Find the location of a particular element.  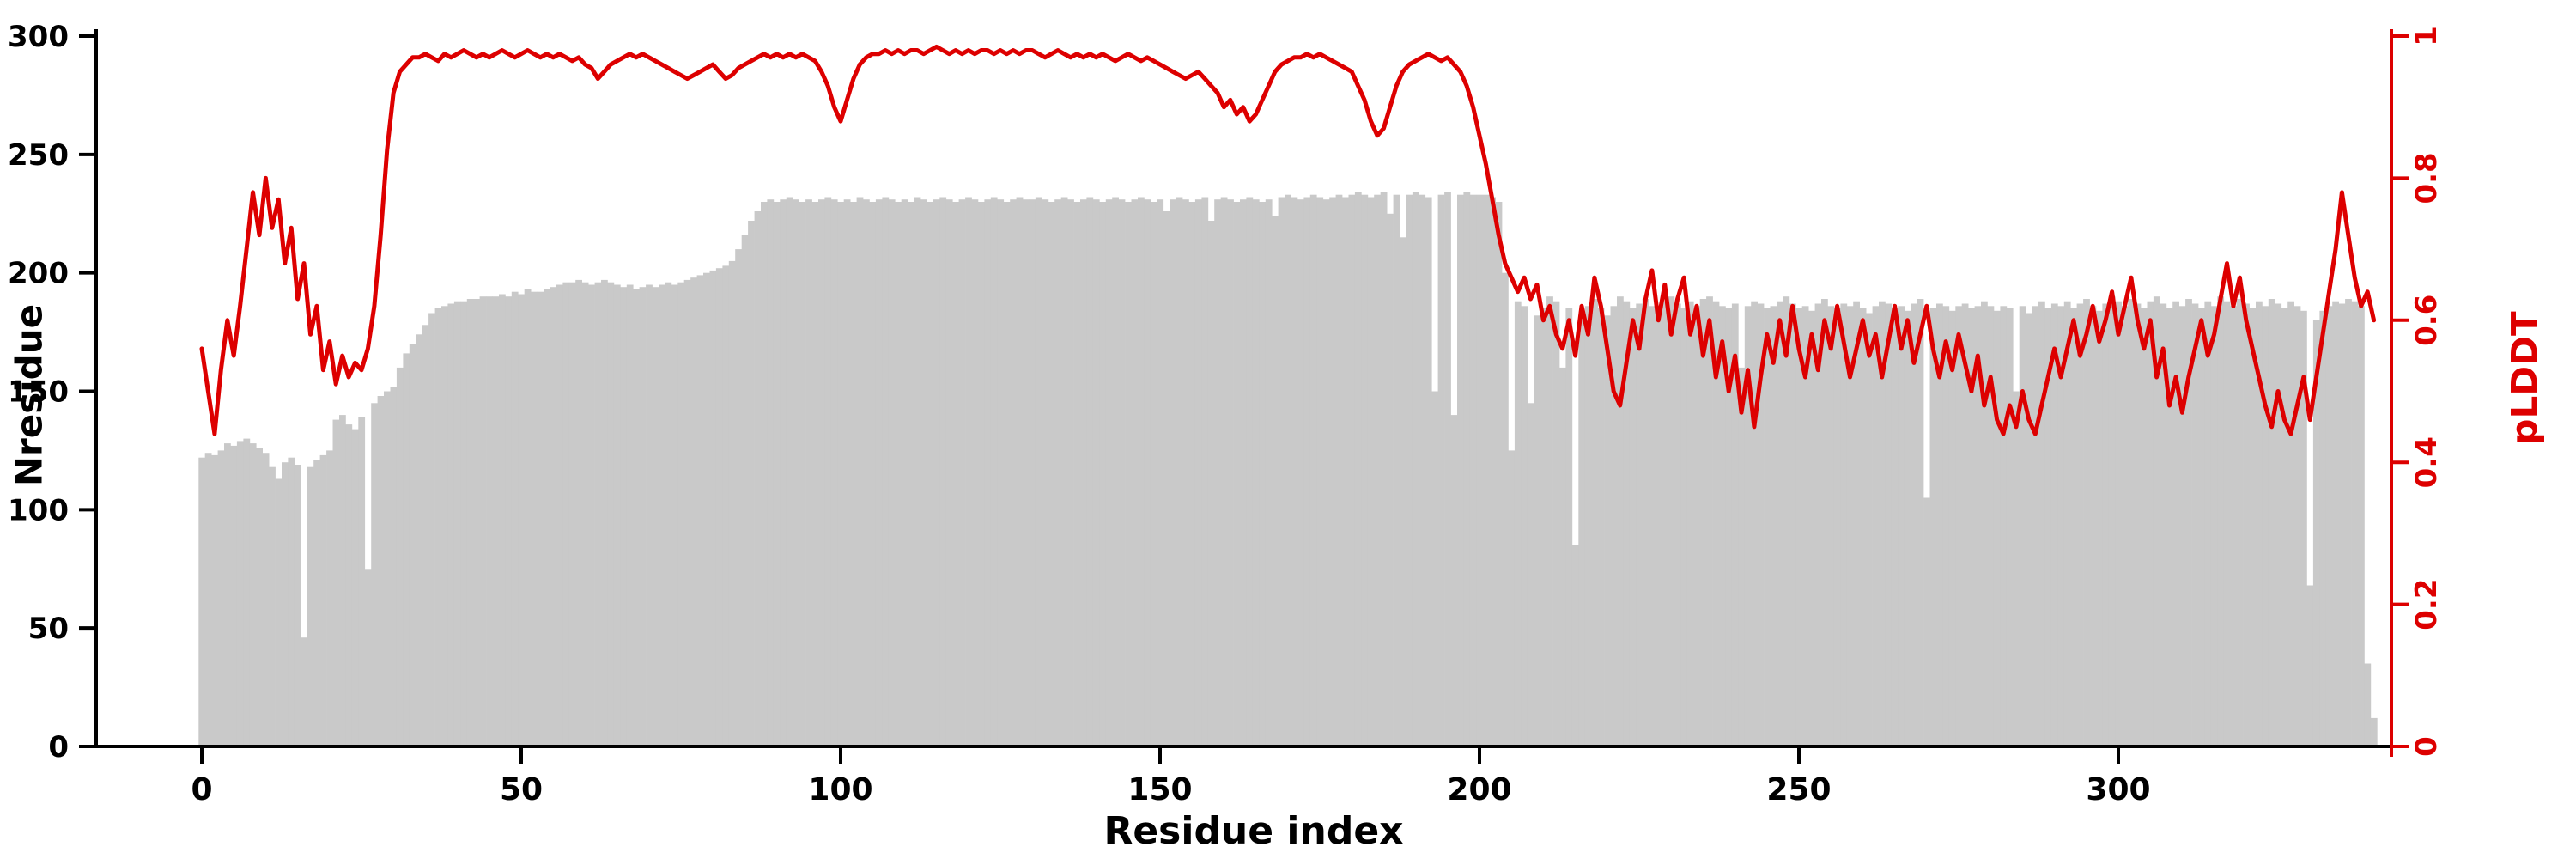

x-tick-label: 100 is located at coordinates (840, 789).